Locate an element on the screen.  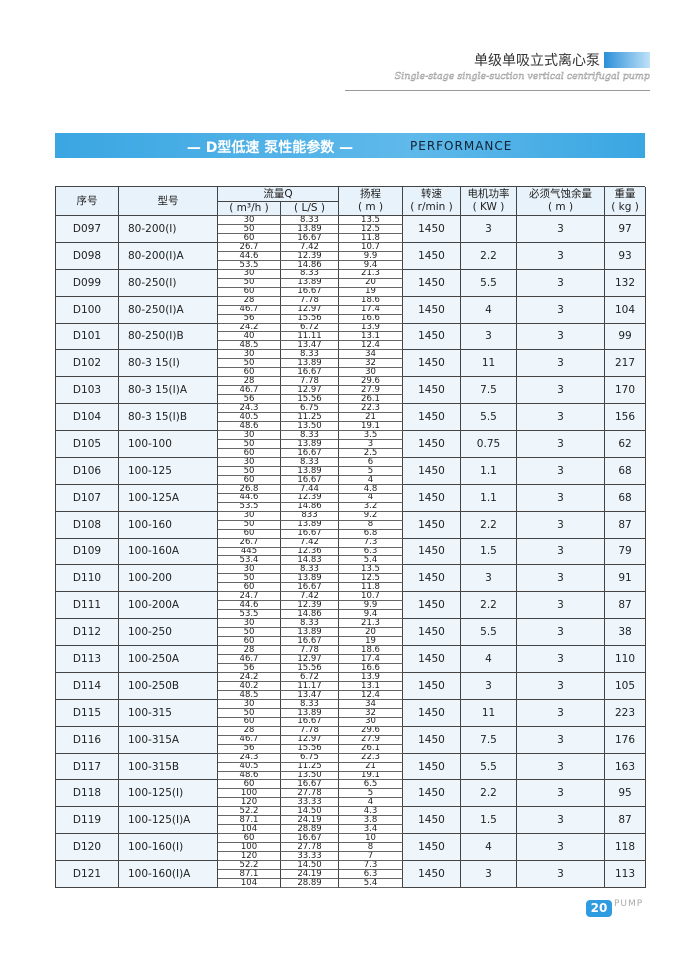
weight: 68 is located at coordinates (625, 471).